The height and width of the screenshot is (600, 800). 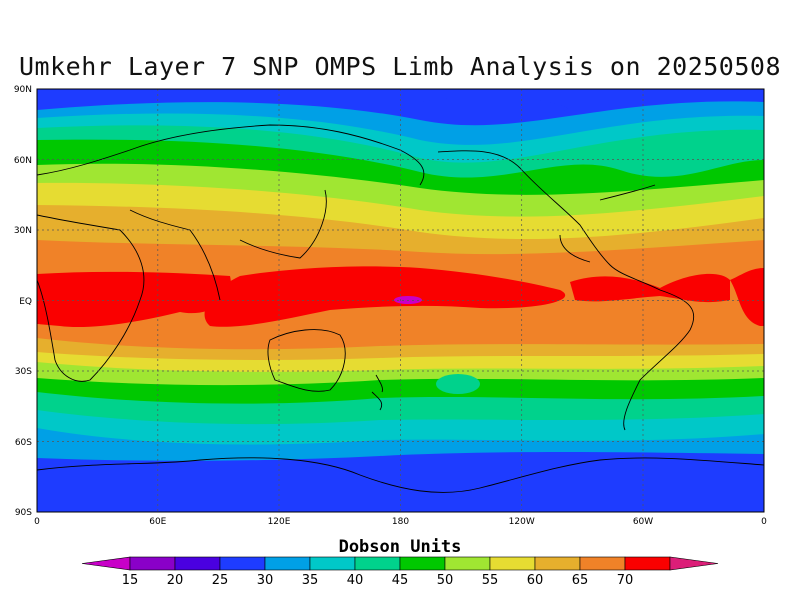 I want to click on lat-tick: 30N, so click(x=23, y=231).